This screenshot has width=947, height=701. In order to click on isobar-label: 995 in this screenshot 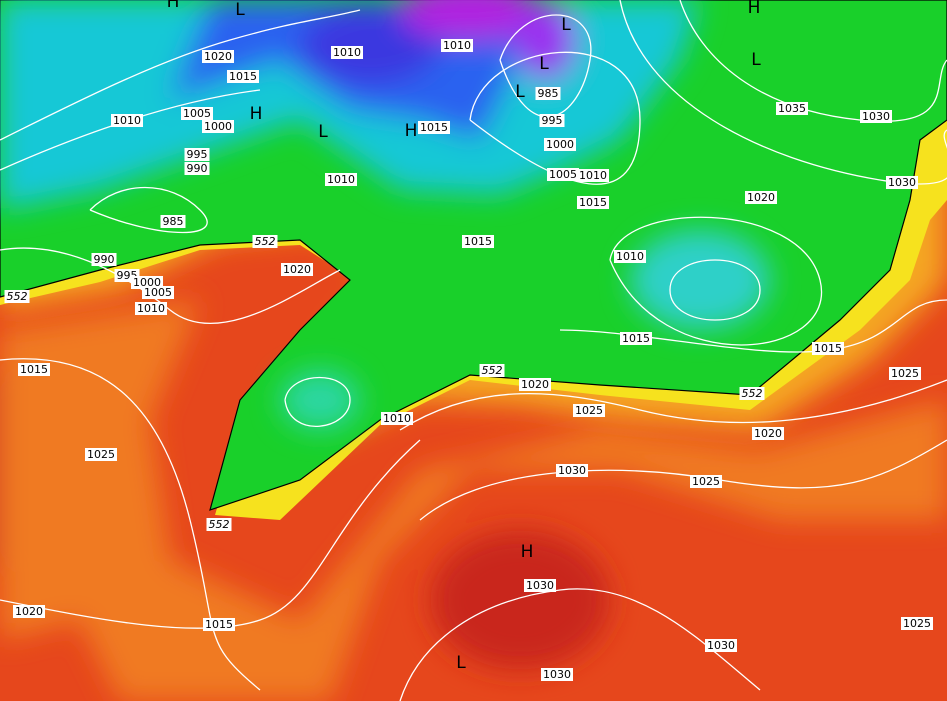, I will do `click(552, 120)`.